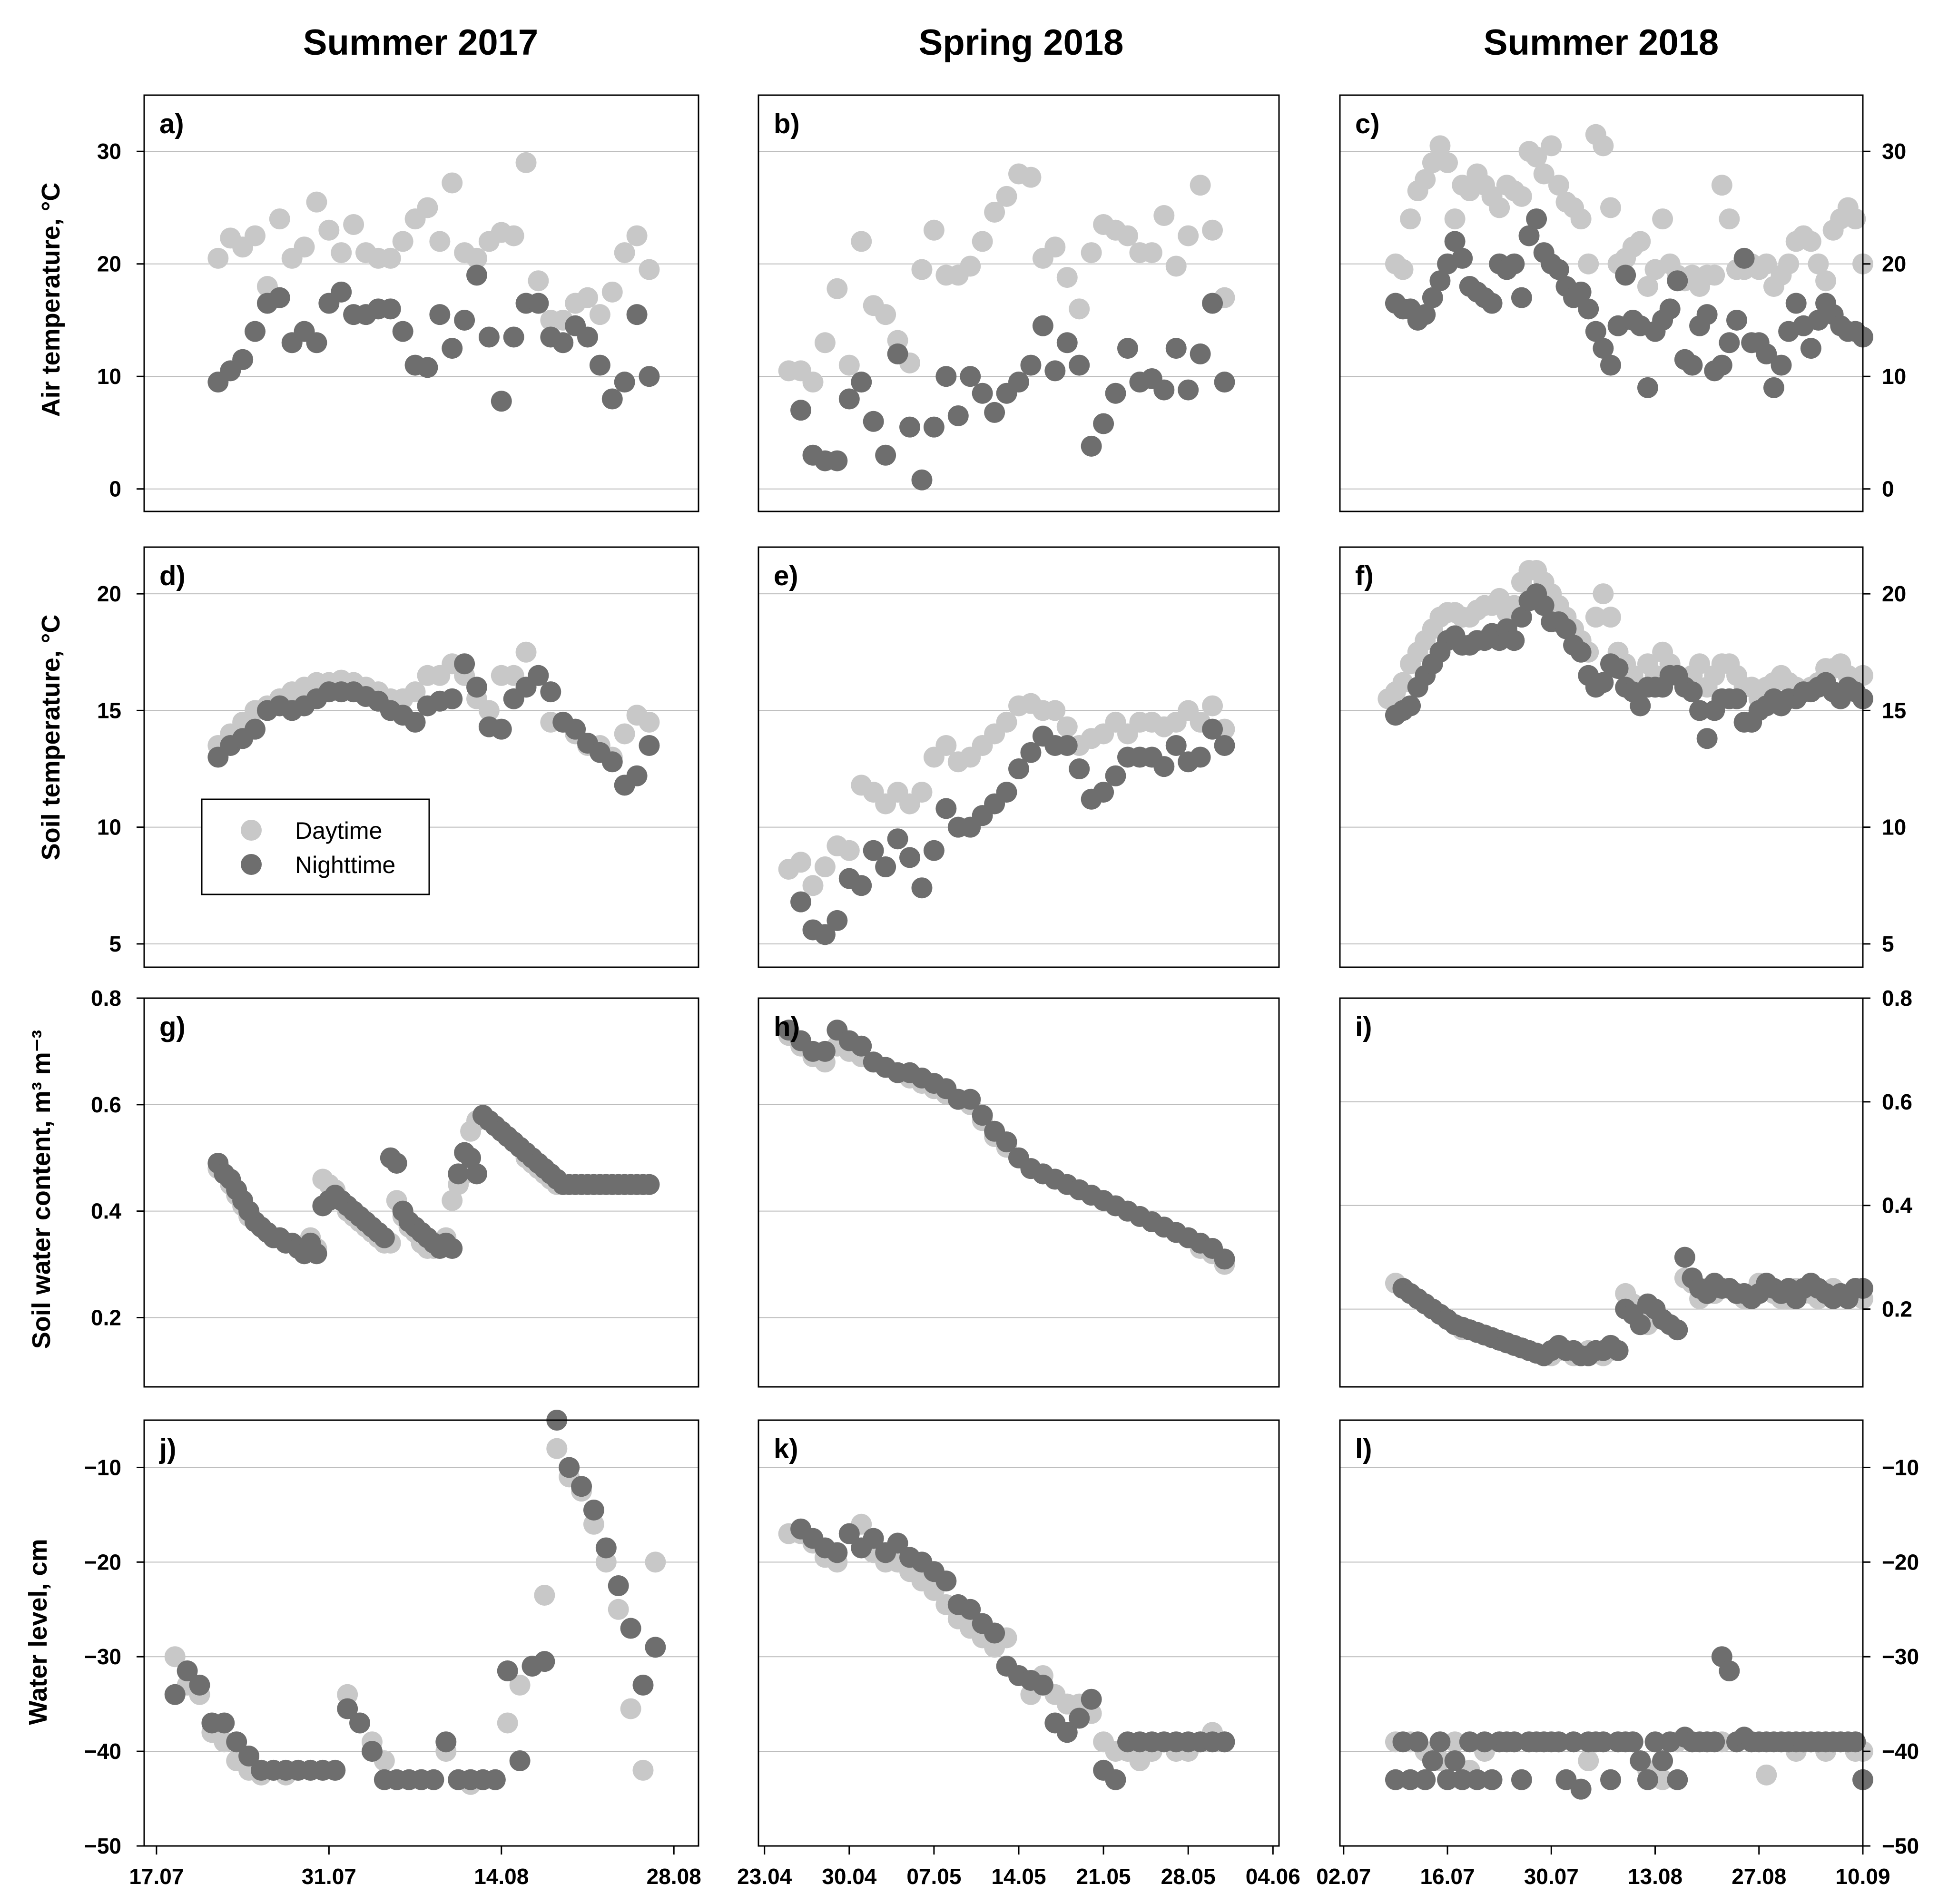  Describe the element at coordinates (102, 1846) in the screenshot. I see `y-tick-label: −50` at that location.